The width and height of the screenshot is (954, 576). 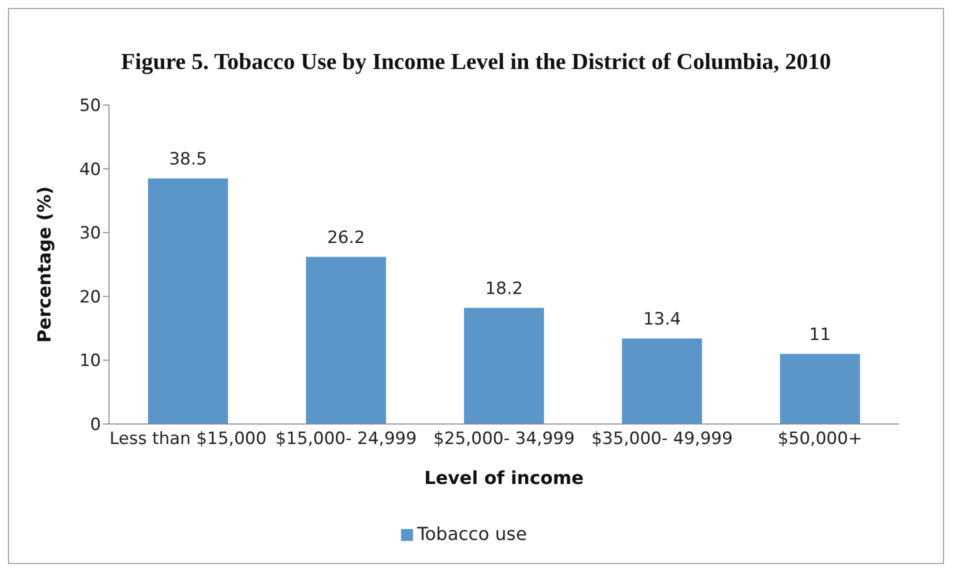 I want to click on data-label: 13.4, so click(x=662, y=320).